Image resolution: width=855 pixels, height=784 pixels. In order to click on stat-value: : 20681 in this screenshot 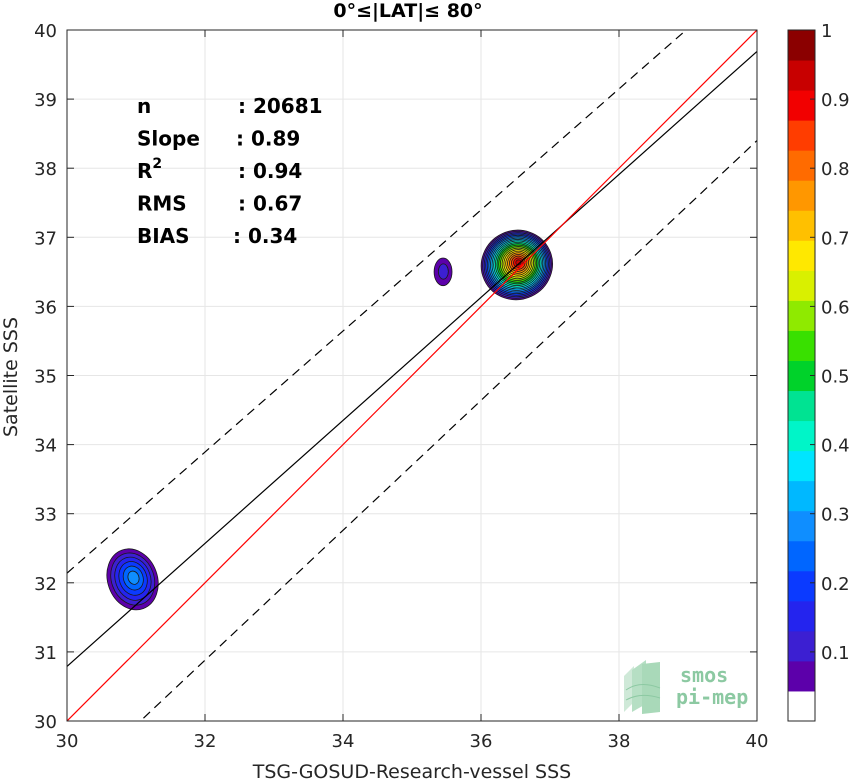, I will do `click(280, 106)`.